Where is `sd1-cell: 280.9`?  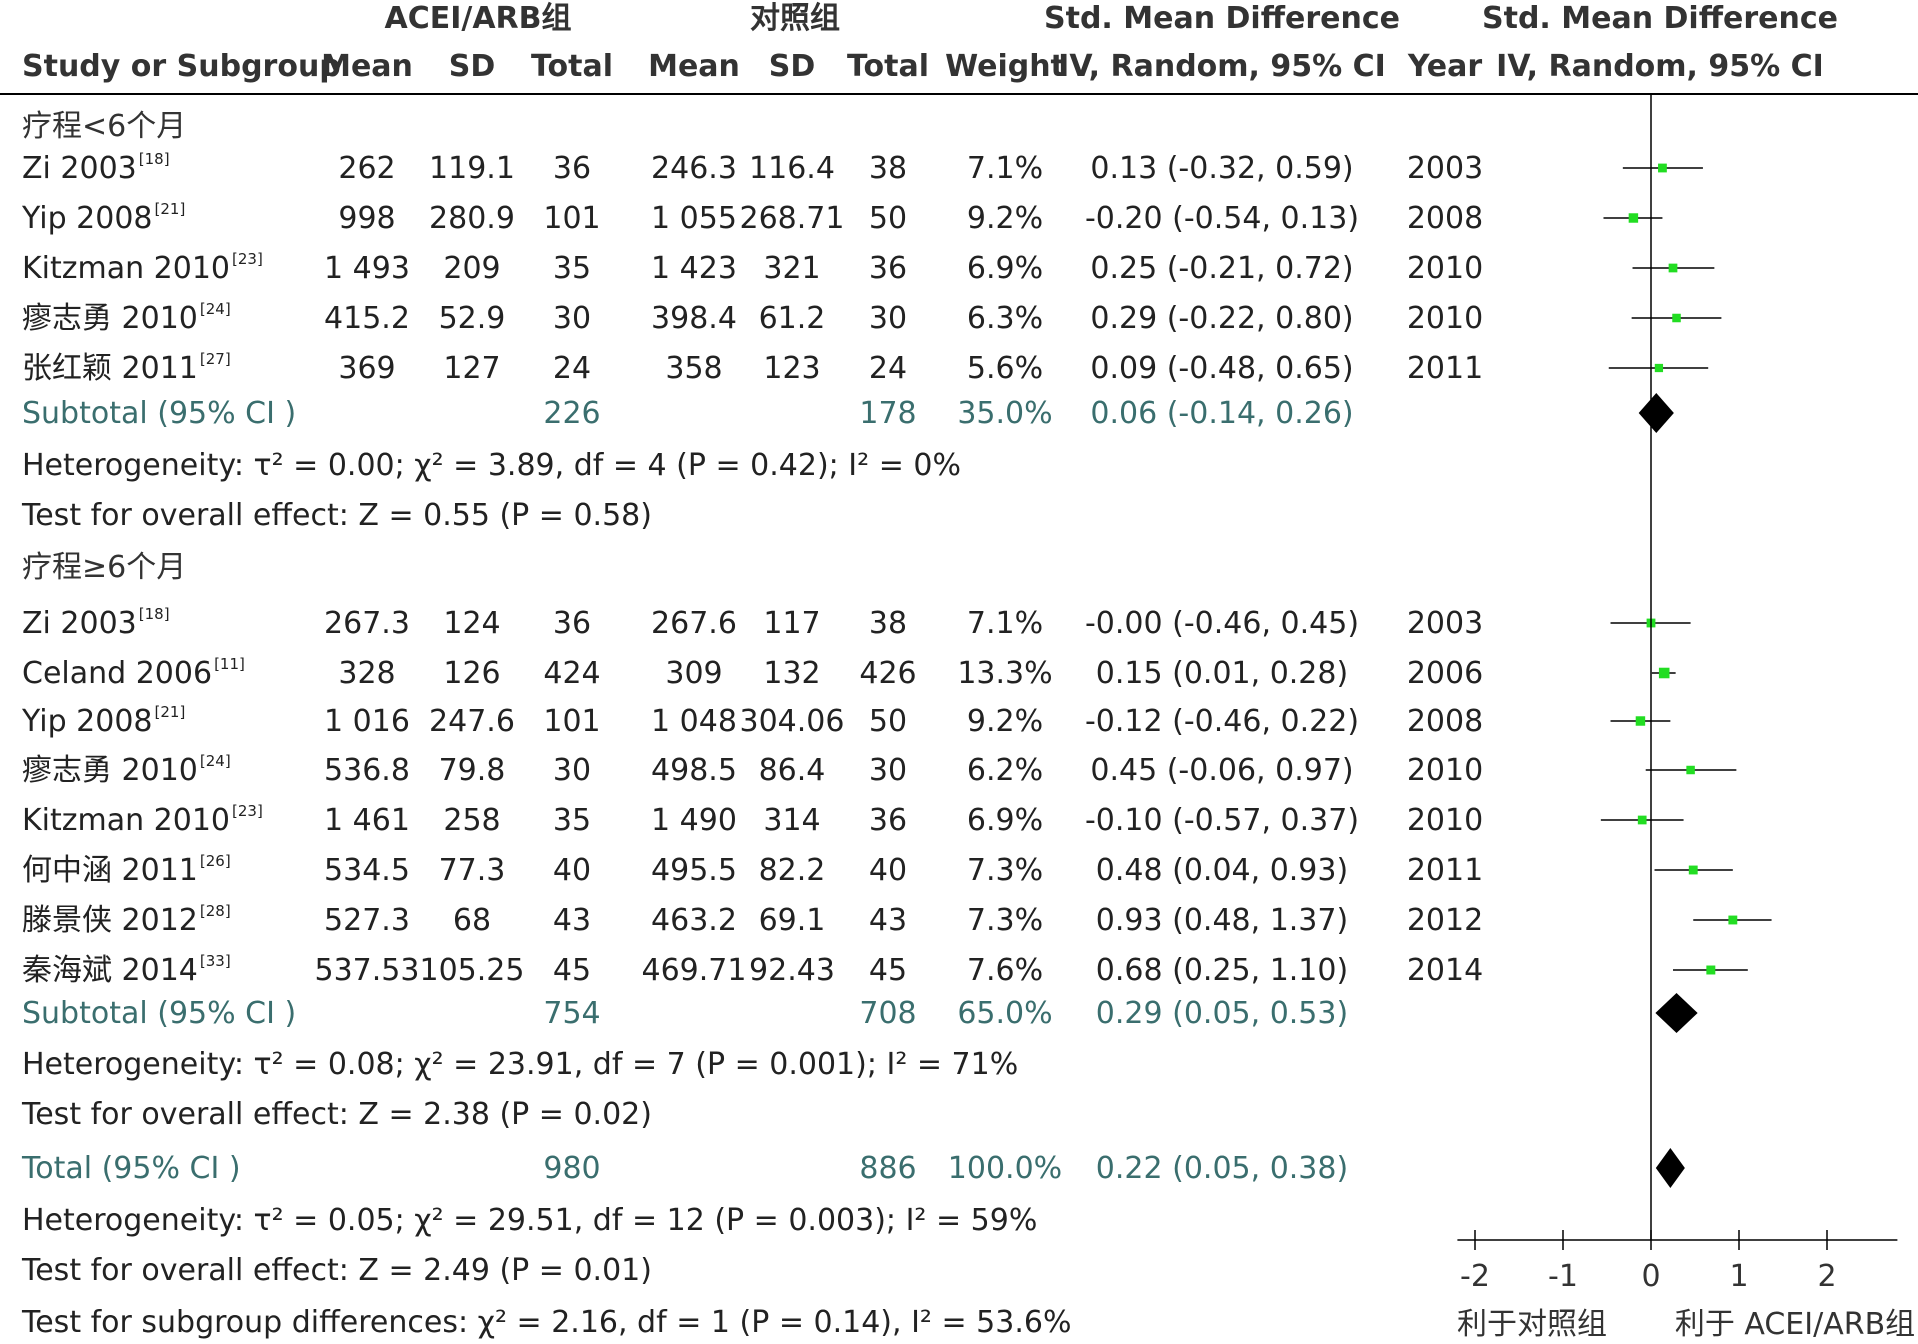
sd1-cell: 280.9 is located at coordinates (472, 218).